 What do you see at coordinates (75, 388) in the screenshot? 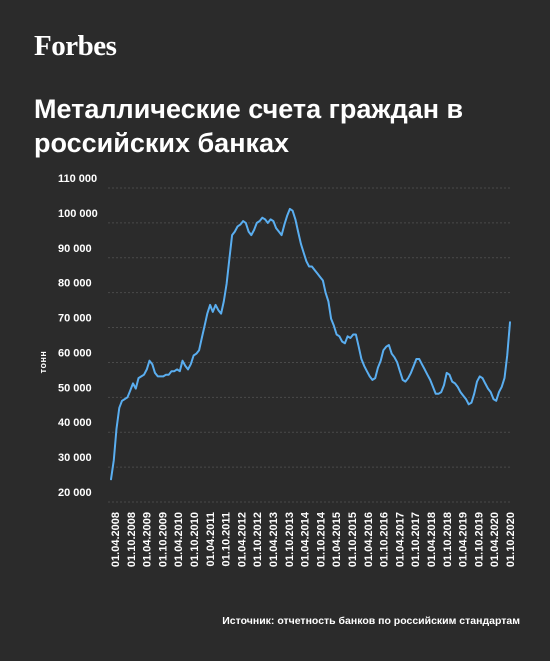
I see `y-tick-label: 50 000` at bounding box center [75, 388].